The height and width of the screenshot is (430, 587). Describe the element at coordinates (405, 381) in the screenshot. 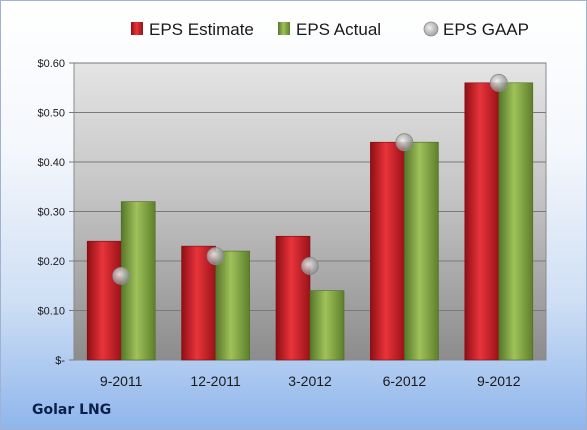

I see `x-tick-label: 6-2012` at that location.